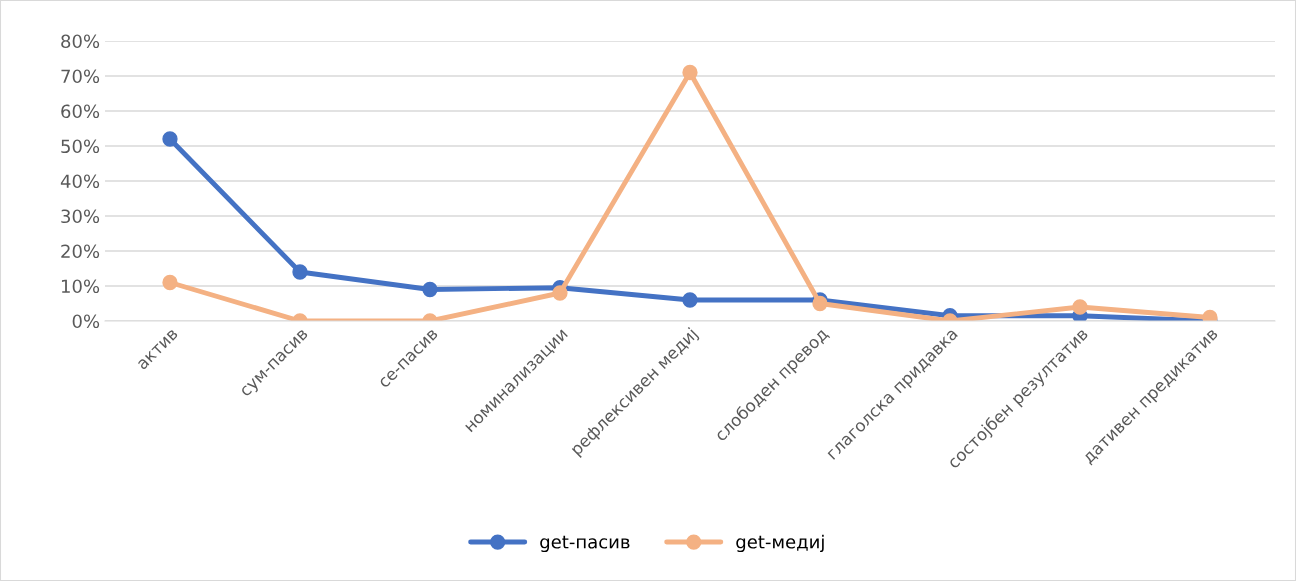  I want to click on y-tick-label: 20%, so click(80, 251).